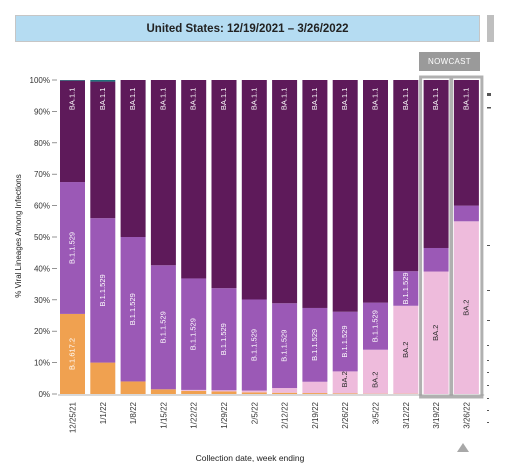  What do you see at coordinates (224, 414) in the screenshot?
I see `x-tick-label: 1/29/22` at bounding box center [224, 414].